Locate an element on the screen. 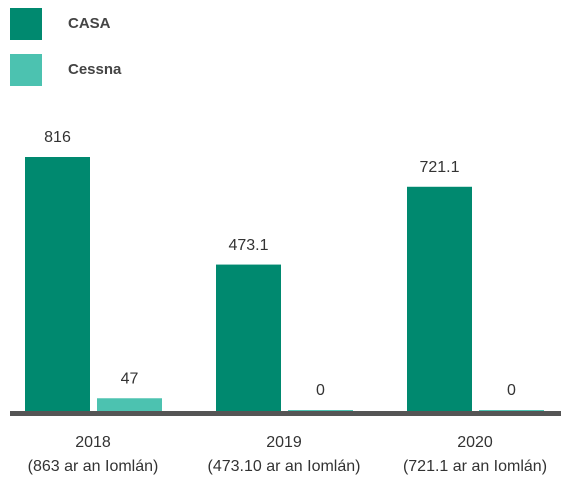 The height and width of the screenshot is (479, 571). value-label: 473.1 is located at coordinates (248, 245).